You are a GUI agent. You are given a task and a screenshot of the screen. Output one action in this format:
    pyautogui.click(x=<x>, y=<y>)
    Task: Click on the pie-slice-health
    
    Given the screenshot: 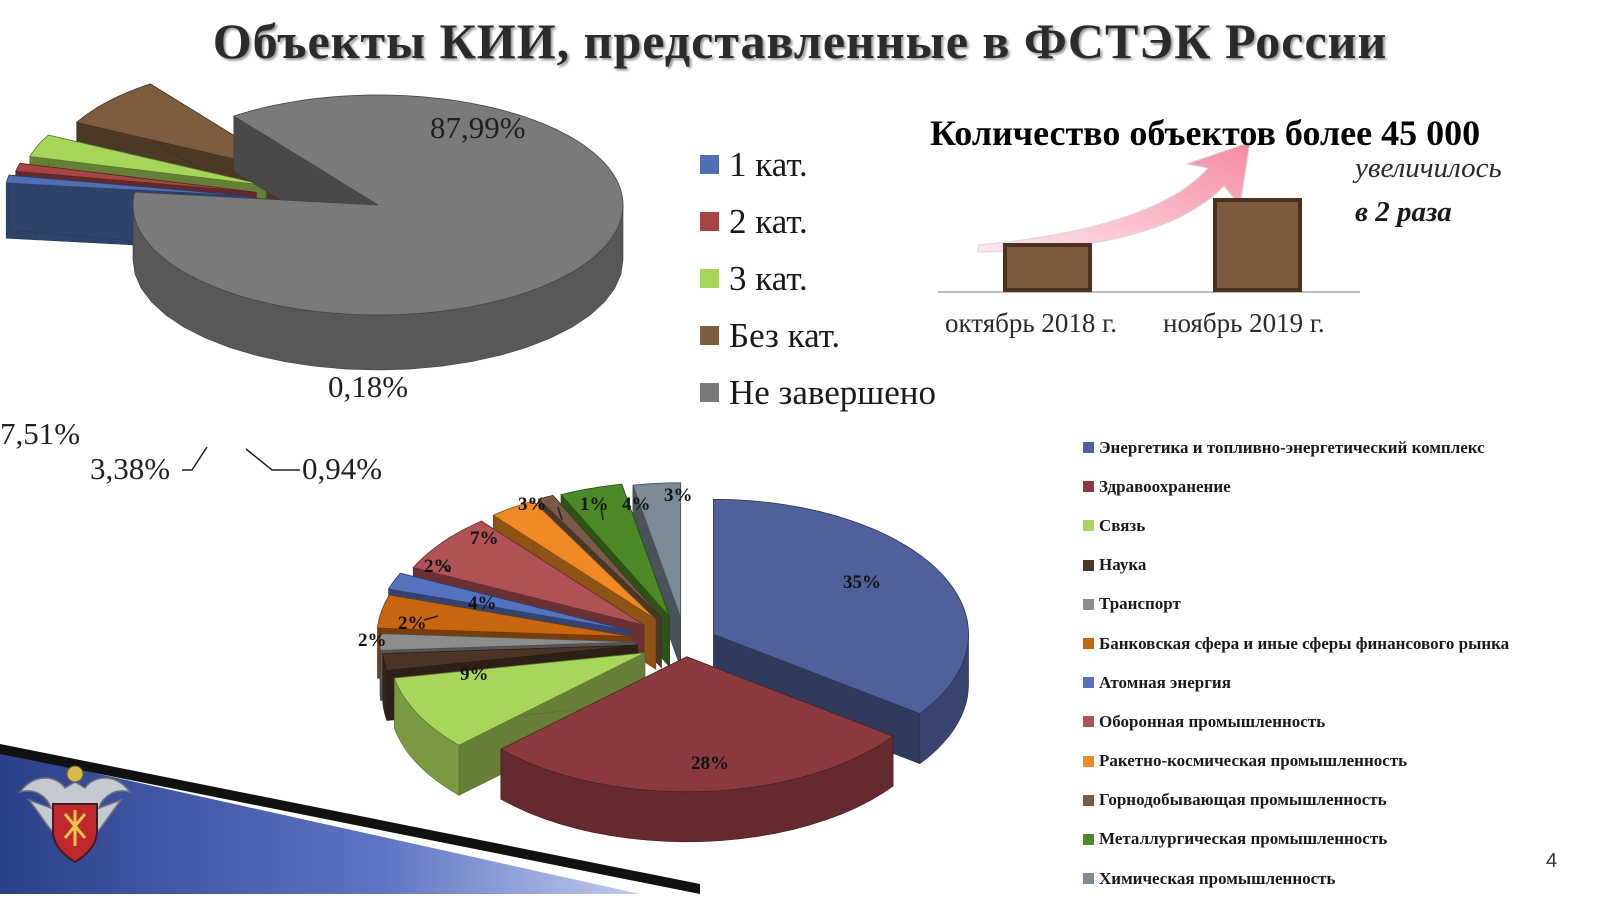 What is the action you would take?
    pyautogui.click(x=697, y=749)
    